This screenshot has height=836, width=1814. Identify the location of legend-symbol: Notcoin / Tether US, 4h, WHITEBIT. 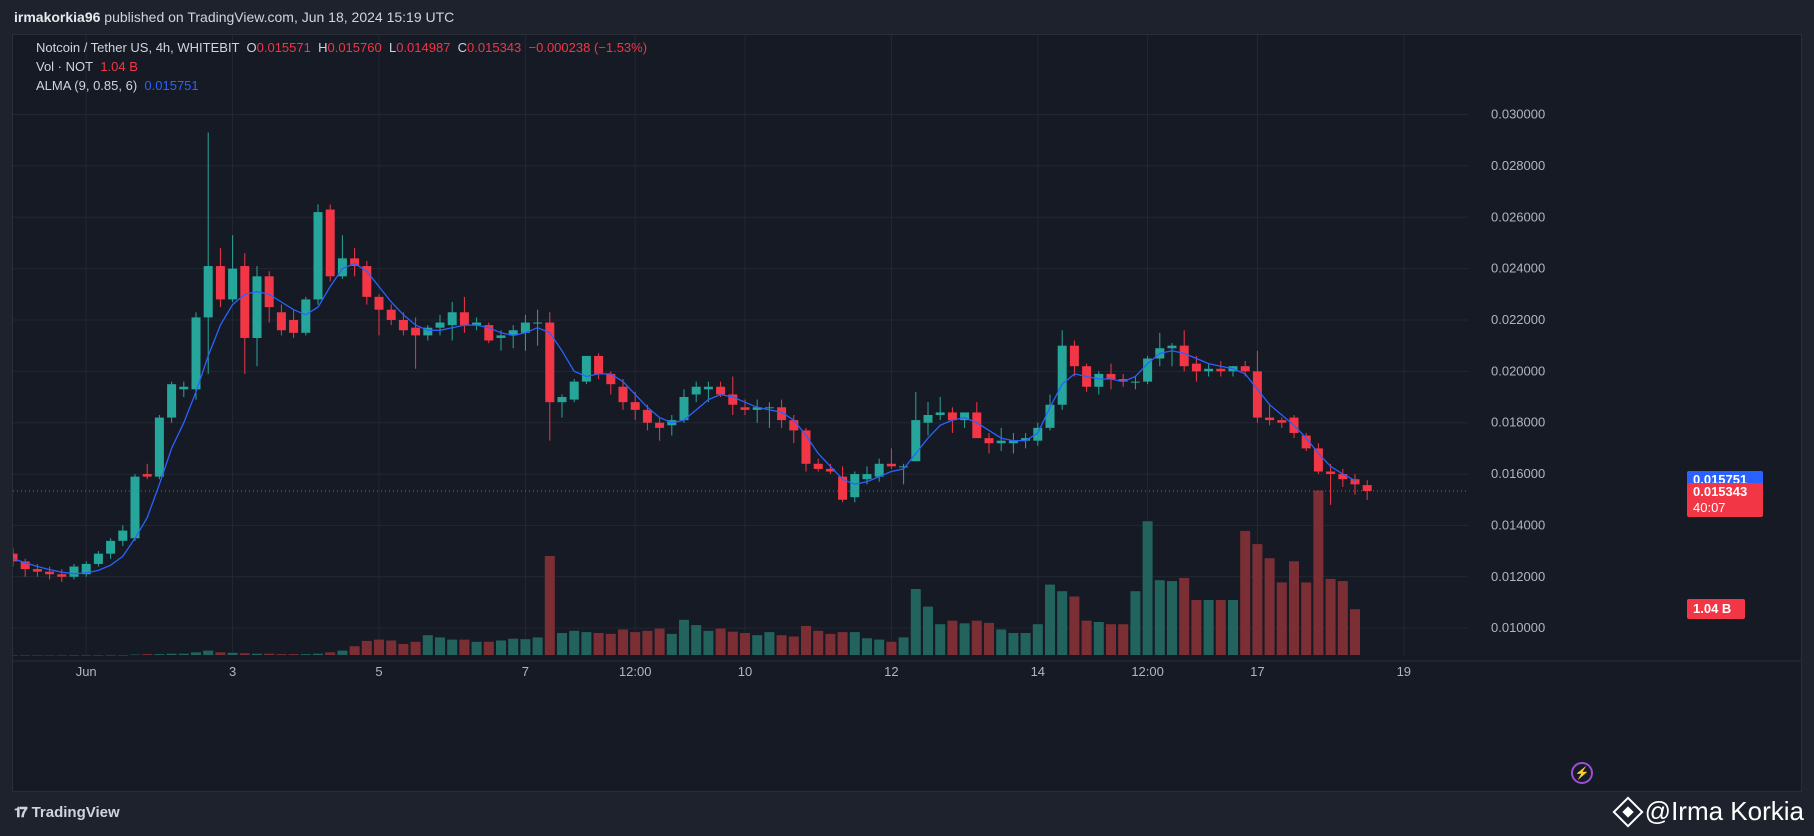
(138, 47).